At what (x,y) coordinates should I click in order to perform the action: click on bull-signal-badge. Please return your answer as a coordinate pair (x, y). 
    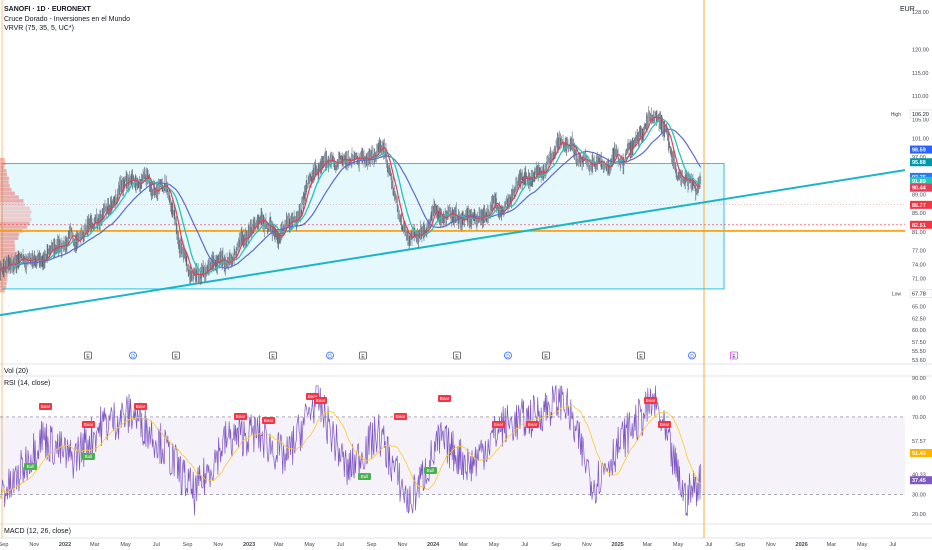
    Looking at the image, I should click on (430, 470).